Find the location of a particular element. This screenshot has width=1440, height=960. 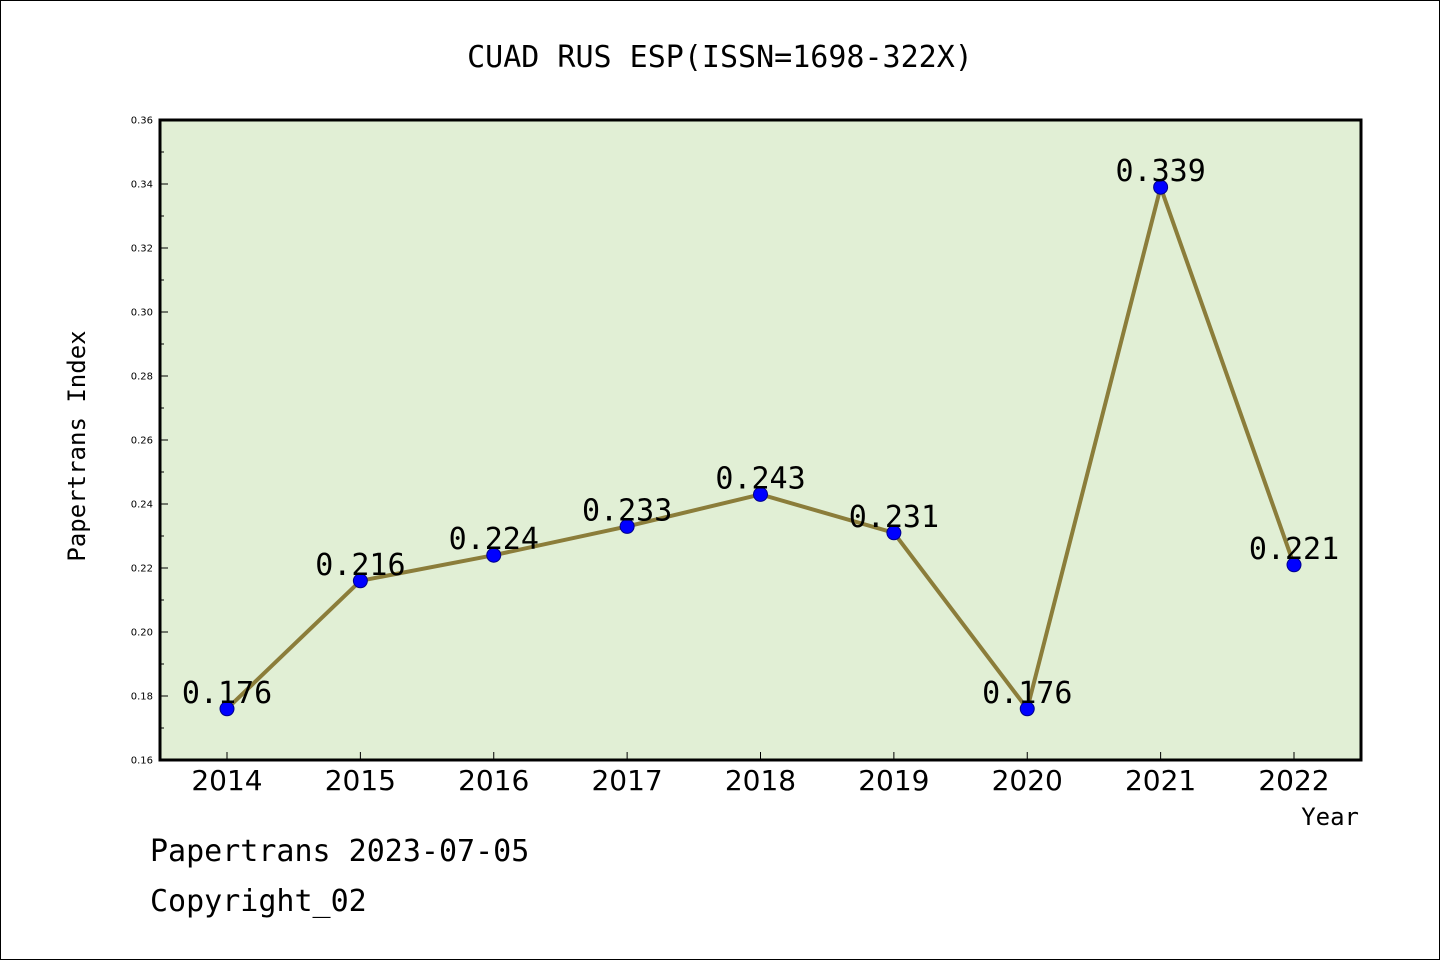

data-label: 0.233 is located at coordinates (627, 510).